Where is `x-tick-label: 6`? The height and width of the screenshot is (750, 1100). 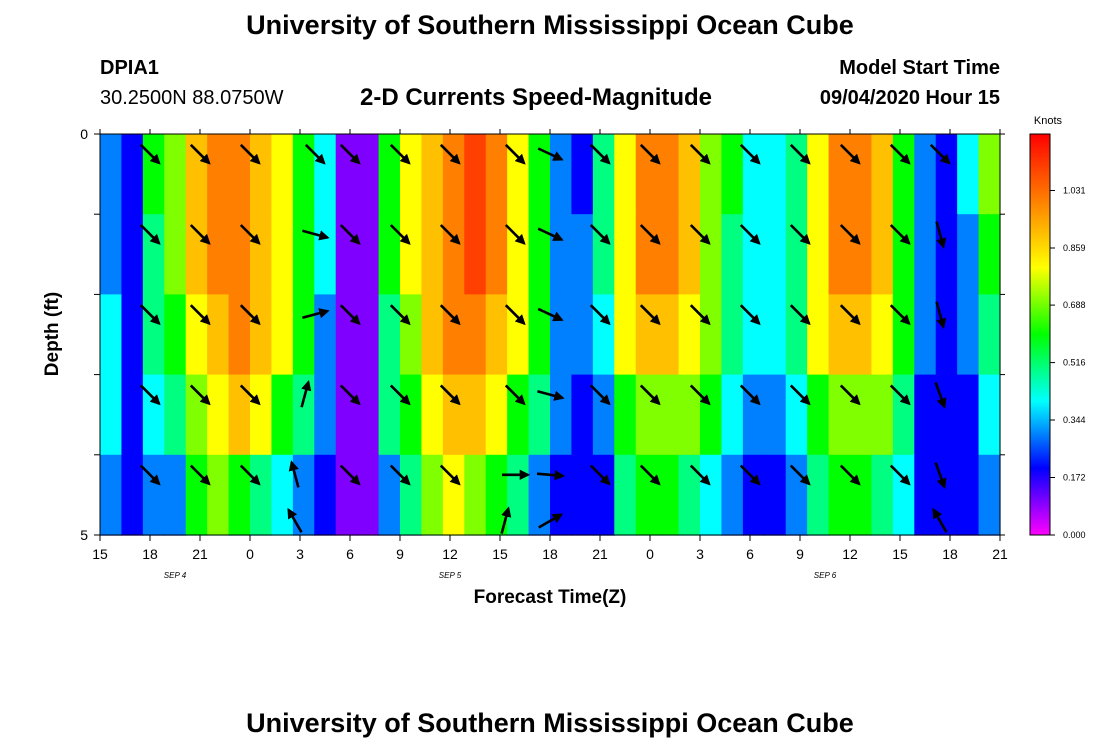
x-tick-label: 6 is located at coordinates (350, 554).